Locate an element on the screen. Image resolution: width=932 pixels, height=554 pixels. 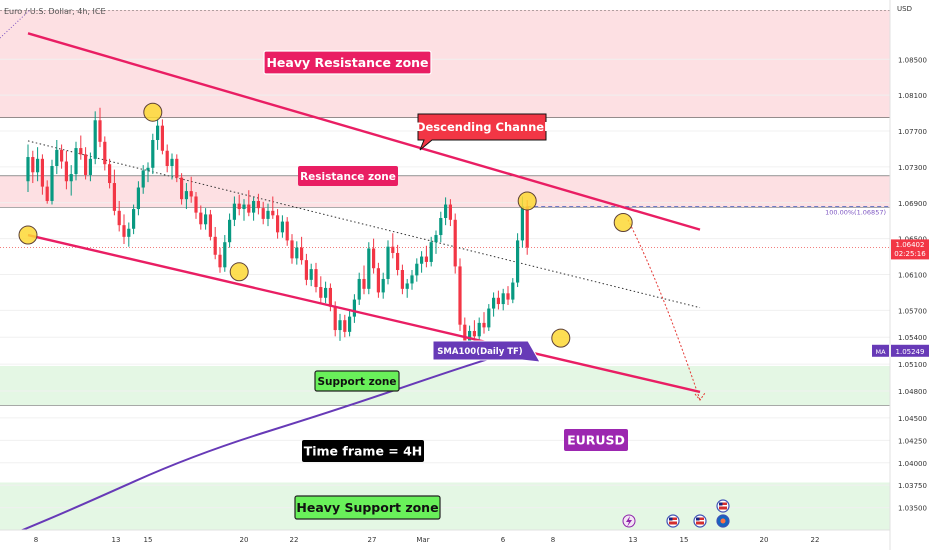
descending-channel-bubble is located at coordinates (482, 132).